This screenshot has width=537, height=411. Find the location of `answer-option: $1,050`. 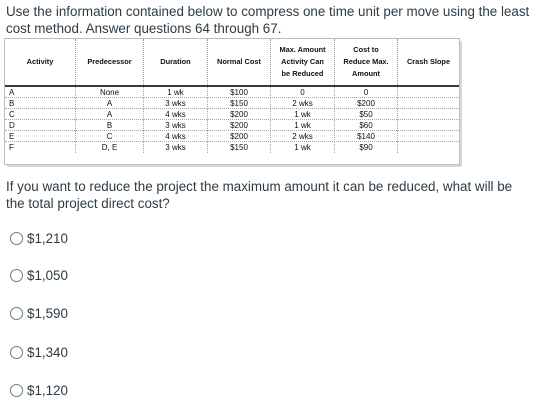

answer-option: $1,050 is located at coordinates (39, 275).